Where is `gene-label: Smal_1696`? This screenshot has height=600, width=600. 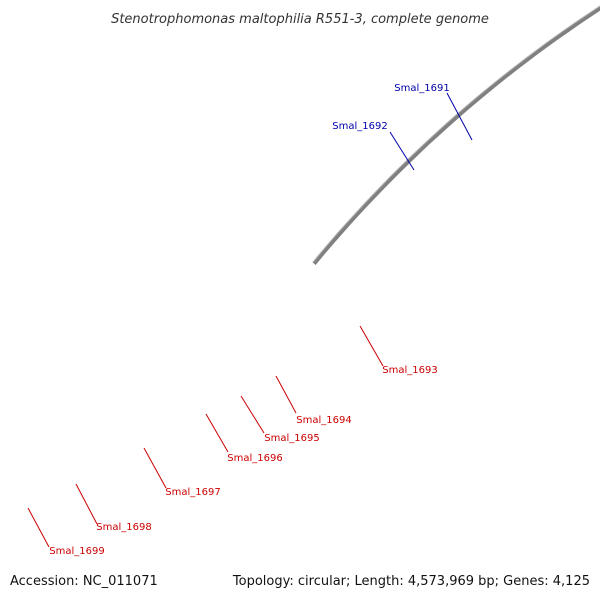
gene-label: Smal_1696 is located at coordinates (254, 458).